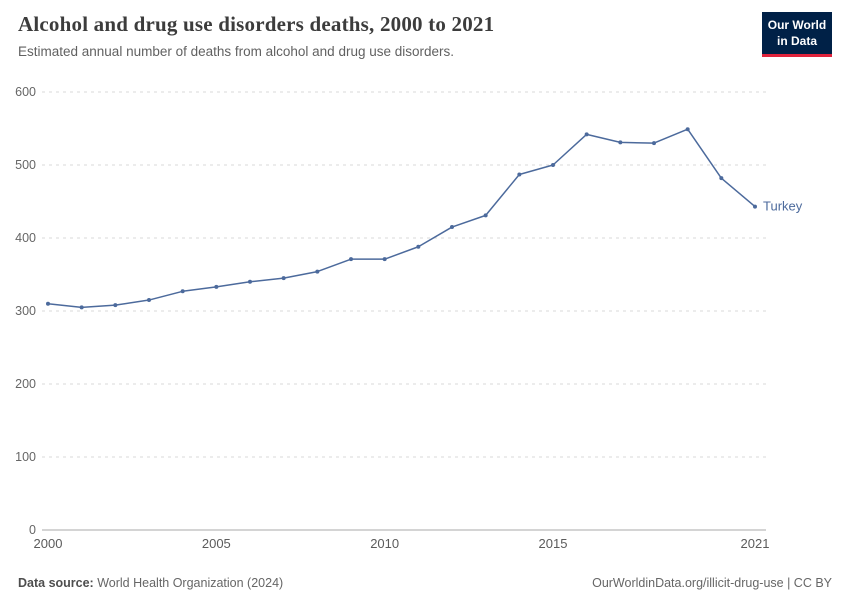 This screenshot has height=600, width=850. I want to click on owid-logo-line1: Our World, so click(797, 25).